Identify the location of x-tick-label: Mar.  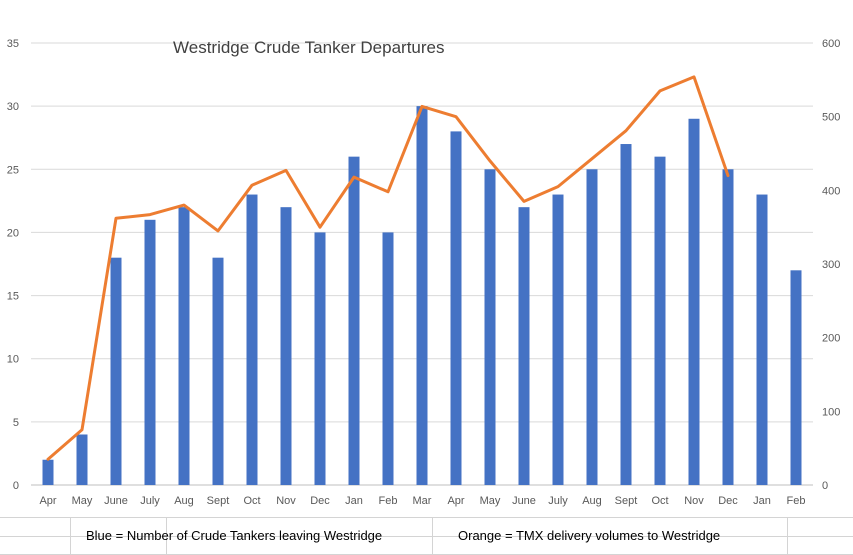
(422, 501).